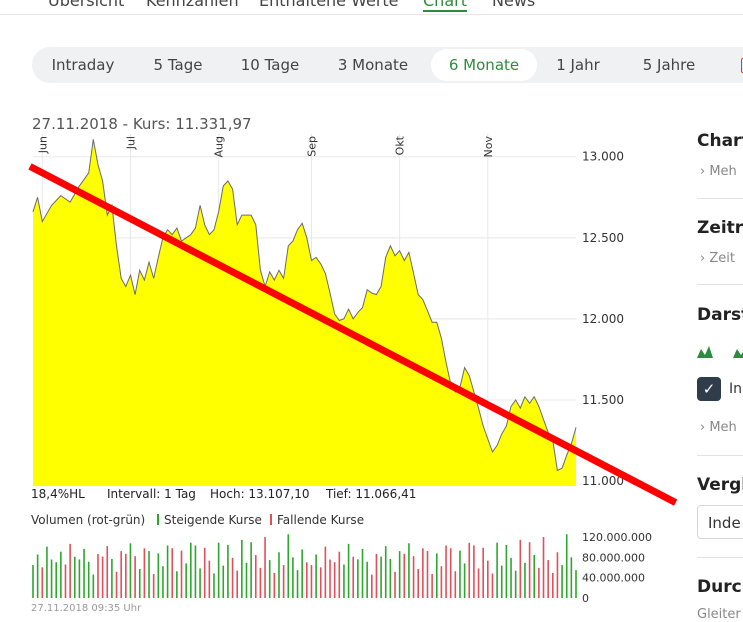 Image resolution: width=743 pixels, height=622 pixels. What do you see at coordinates (578, 65) in the screenshot?
I see `range-button-5: 1 Jahr` at bounding box center [578, 65].